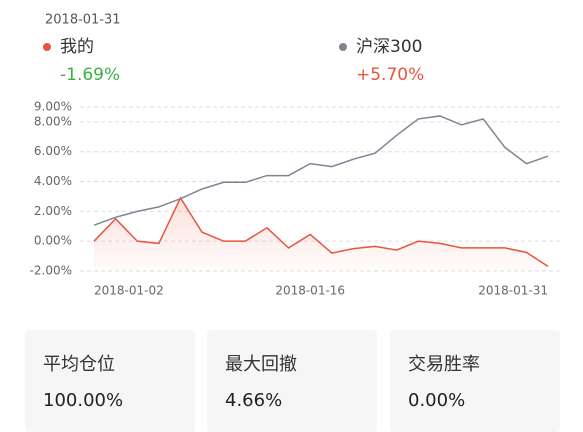 This screenshot has height=432, width=583. Describe the element at coordinates (110, 381) in the screenshot. I see `stat-card: 平均仓位 100.00%` at that location.